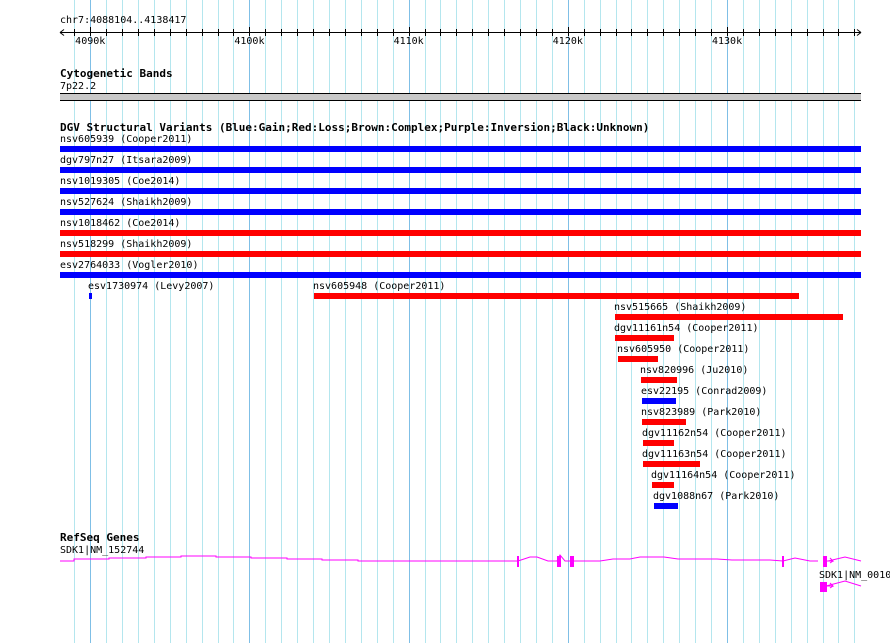 The height and width of the screenshot is (643, 890). I want to click on variant-label: nsv518299 (Shaikh2009), so click(126, 244).